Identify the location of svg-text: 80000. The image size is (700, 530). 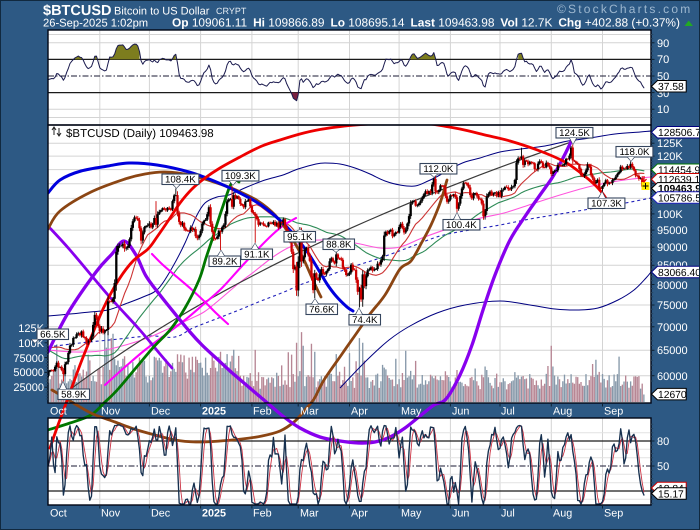
(672, 286).